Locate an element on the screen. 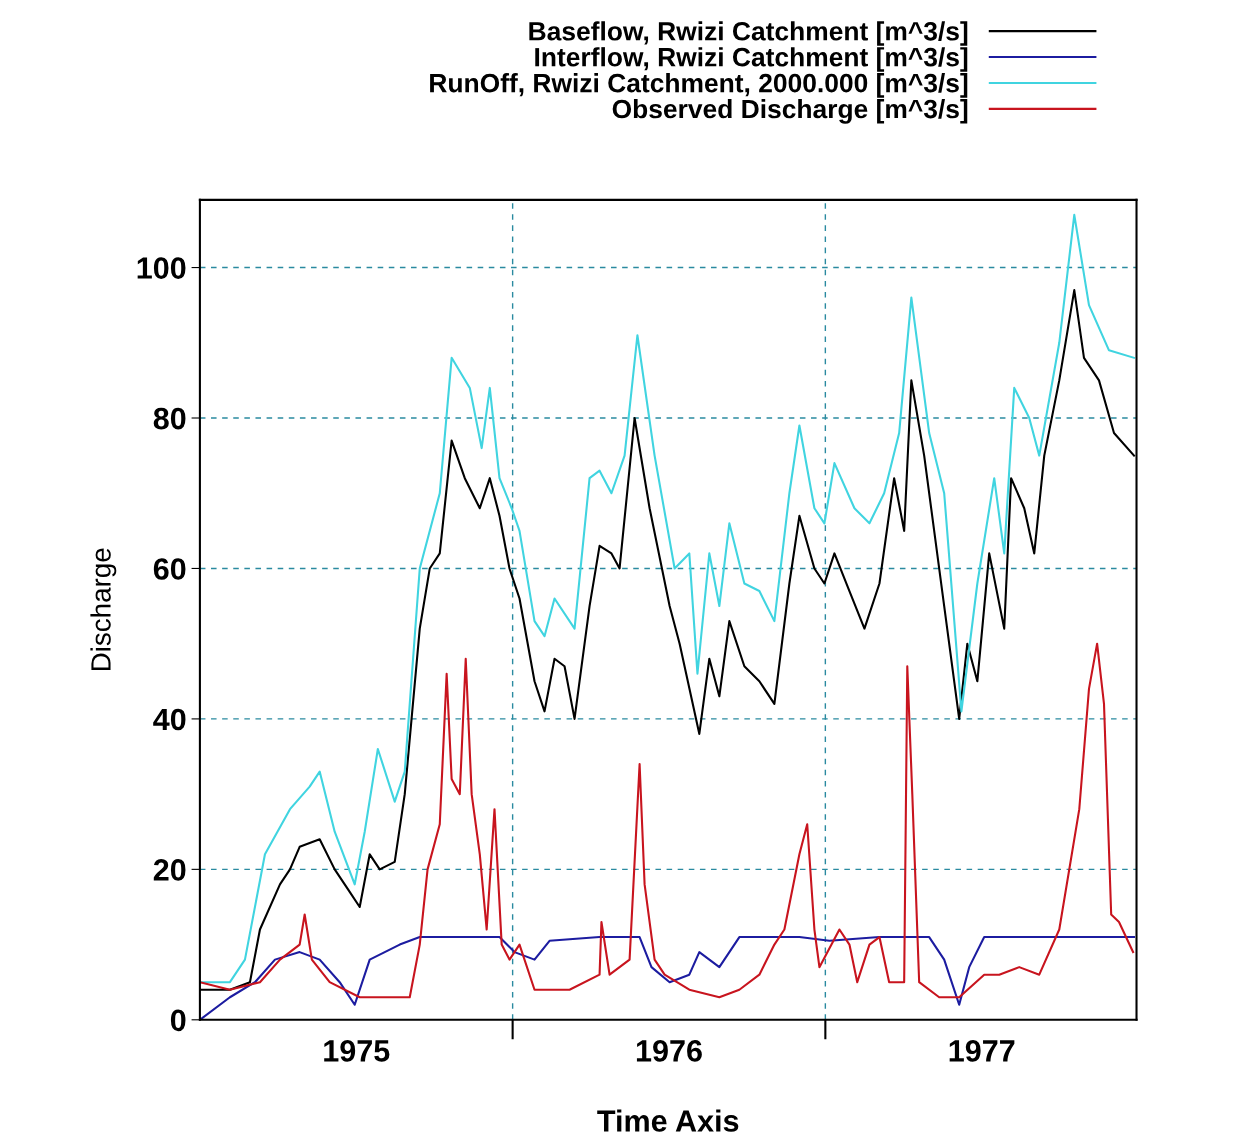  y-tick-label: 40 is located at coordinates (169, 719).